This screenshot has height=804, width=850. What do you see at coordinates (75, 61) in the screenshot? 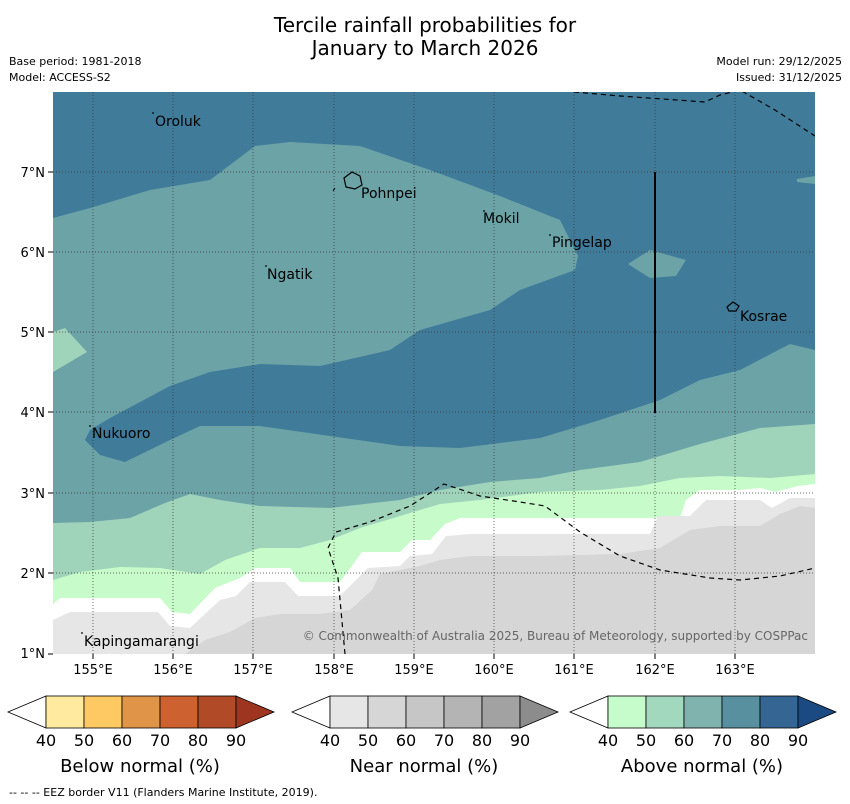
I see `base-period: Base period: 1981-2018` at bounding box center [75, 61].